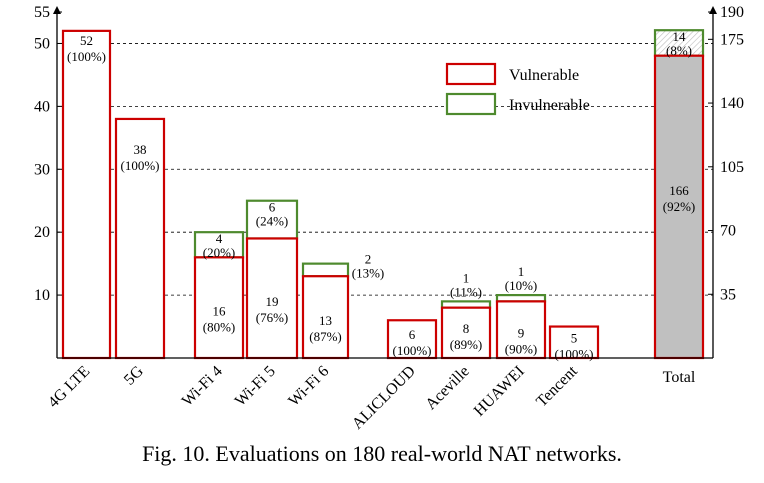 The height and width of the screenshot is (483, 764). Describe the element at coordinates (308, 386) in the screenshot. I see `x-tick-label: Wi-Fi 6` at that location.